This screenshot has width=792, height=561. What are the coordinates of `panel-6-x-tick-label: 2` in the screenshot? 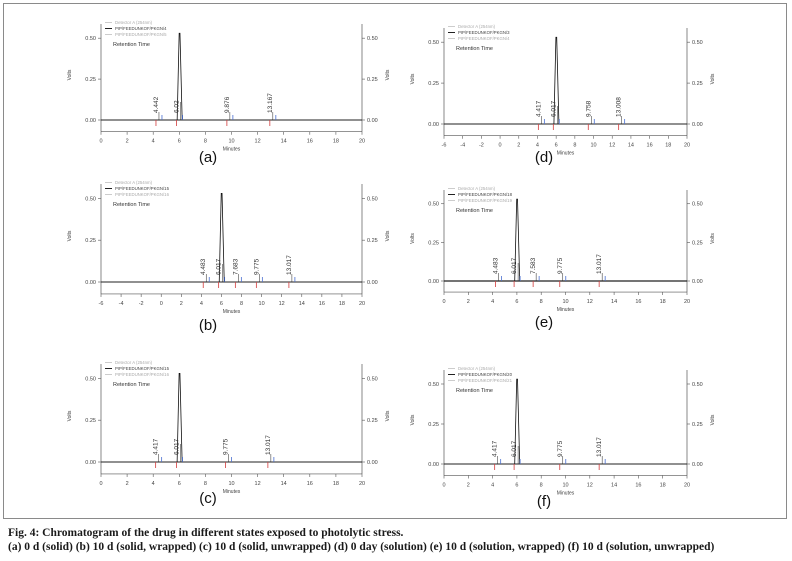 It's located at (468, 485).